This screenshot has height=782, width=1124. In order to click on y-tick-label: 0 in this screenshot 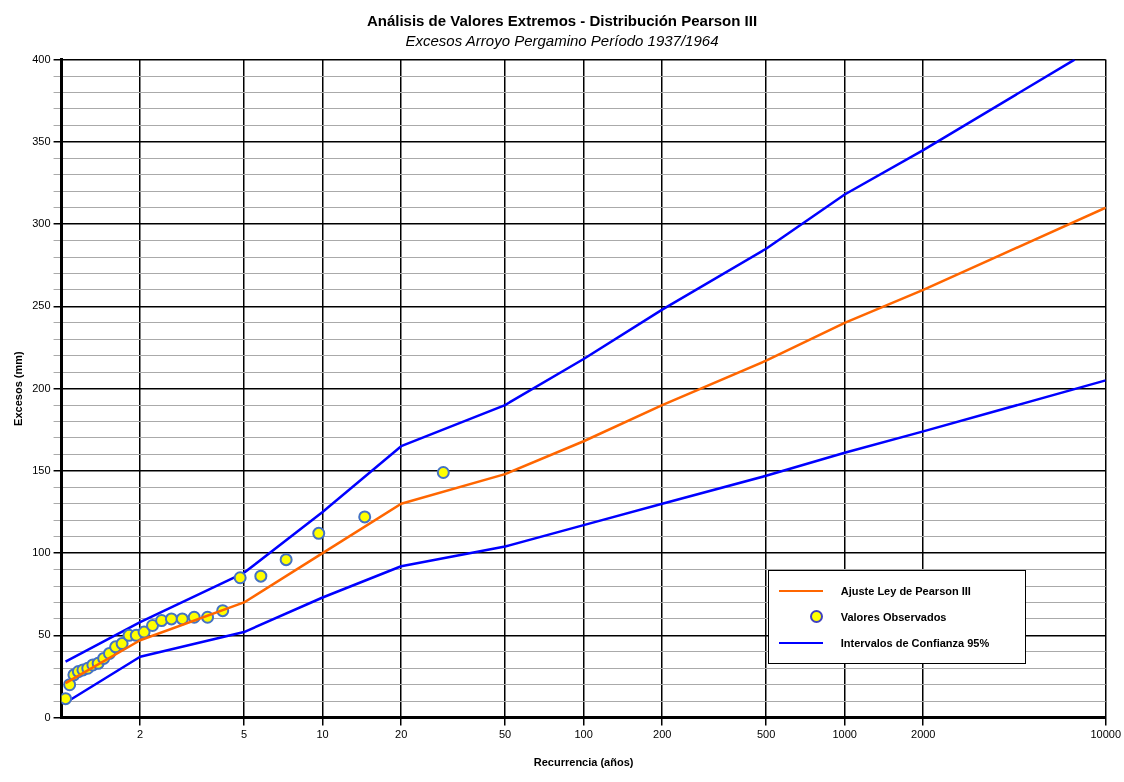, I will do `click(47, 716)`.